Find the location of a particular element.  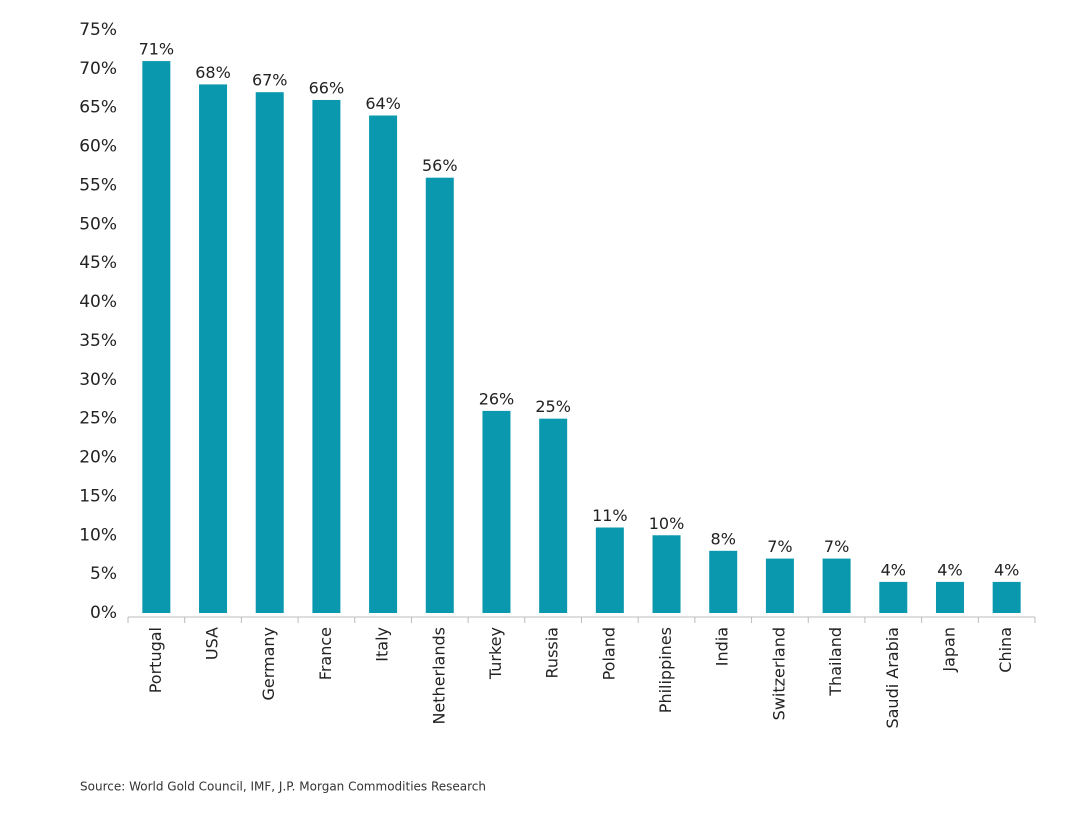

x-tick-label: Italy is located at coordinates (382, 644).